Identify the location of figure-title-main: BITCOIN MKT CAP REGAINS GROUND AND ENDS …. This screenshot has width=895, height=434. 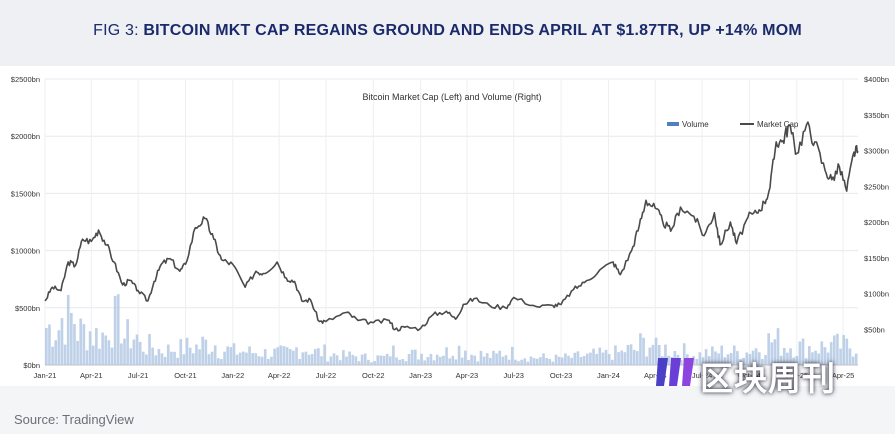
(472, 30).